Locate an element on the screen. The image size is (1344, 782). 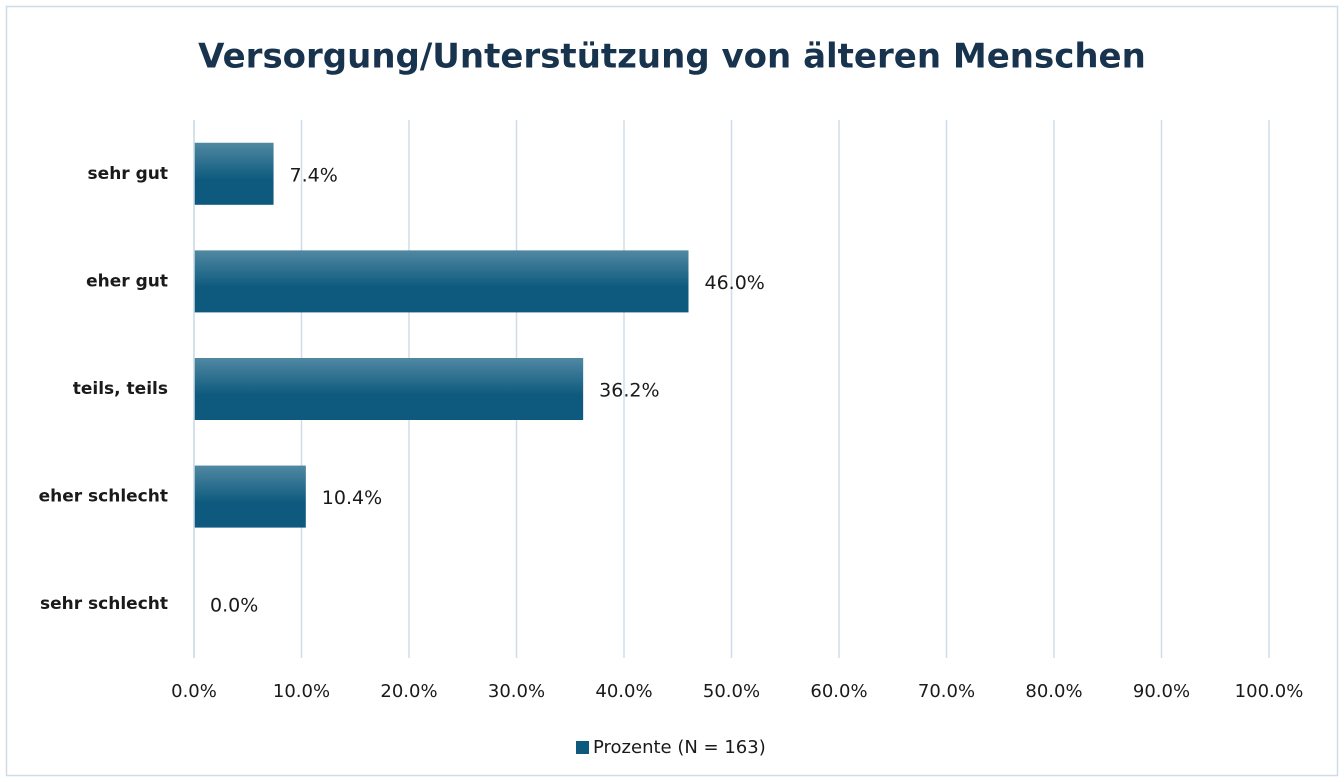
x-tick-label: 50.0% is located at coordinates (731, 691).